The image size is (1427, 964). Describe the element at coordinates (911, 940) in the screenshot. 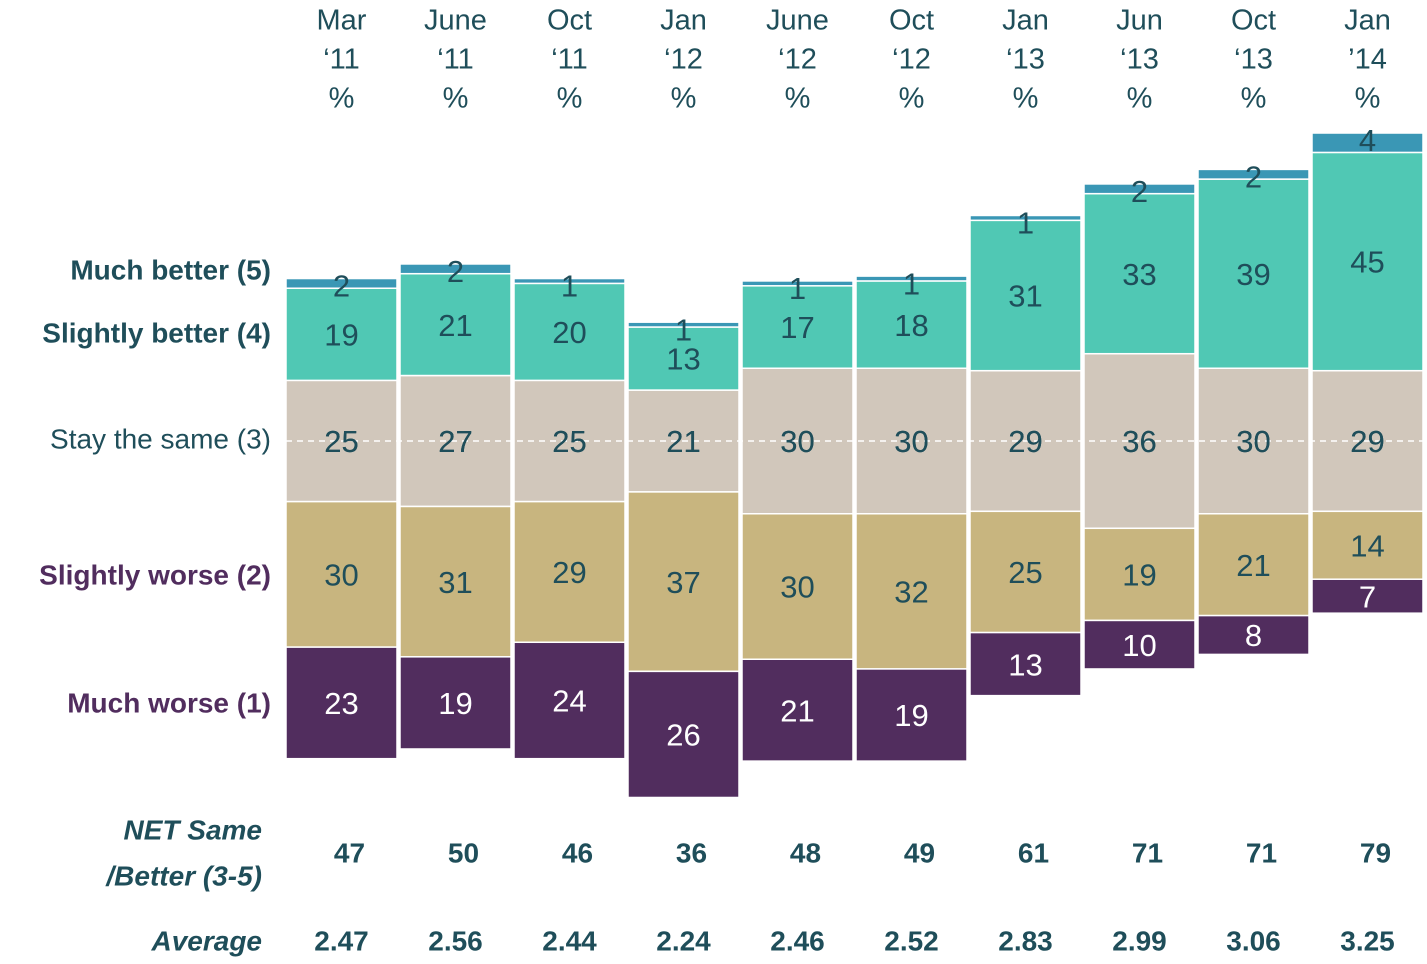

I see `row-value: 2.52` at that location.